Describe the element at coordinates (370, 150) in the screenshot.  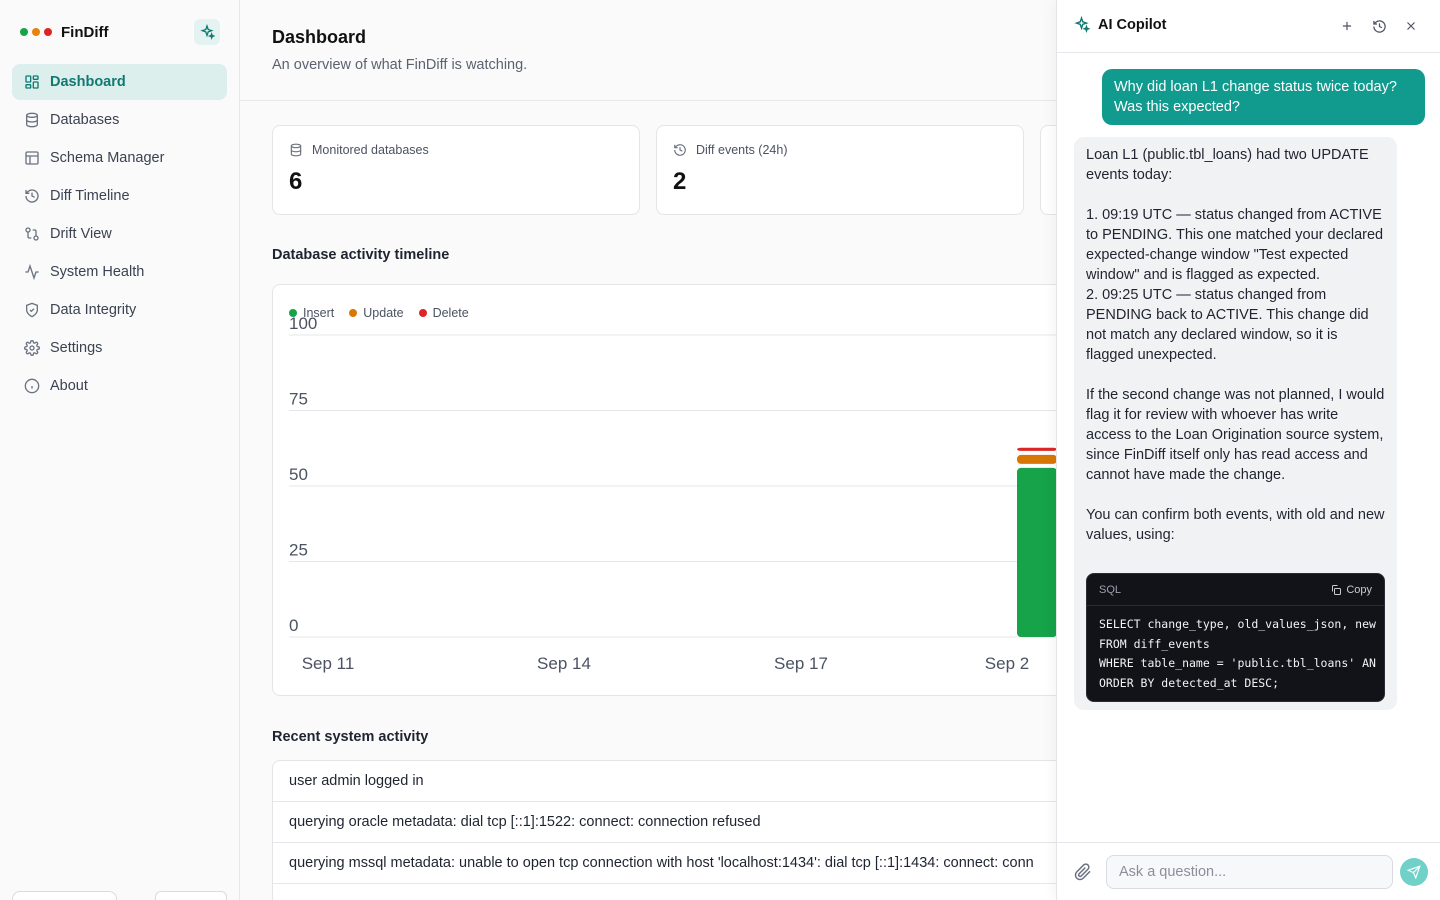
I see `stat-label-text: Monitored databases` at that location.